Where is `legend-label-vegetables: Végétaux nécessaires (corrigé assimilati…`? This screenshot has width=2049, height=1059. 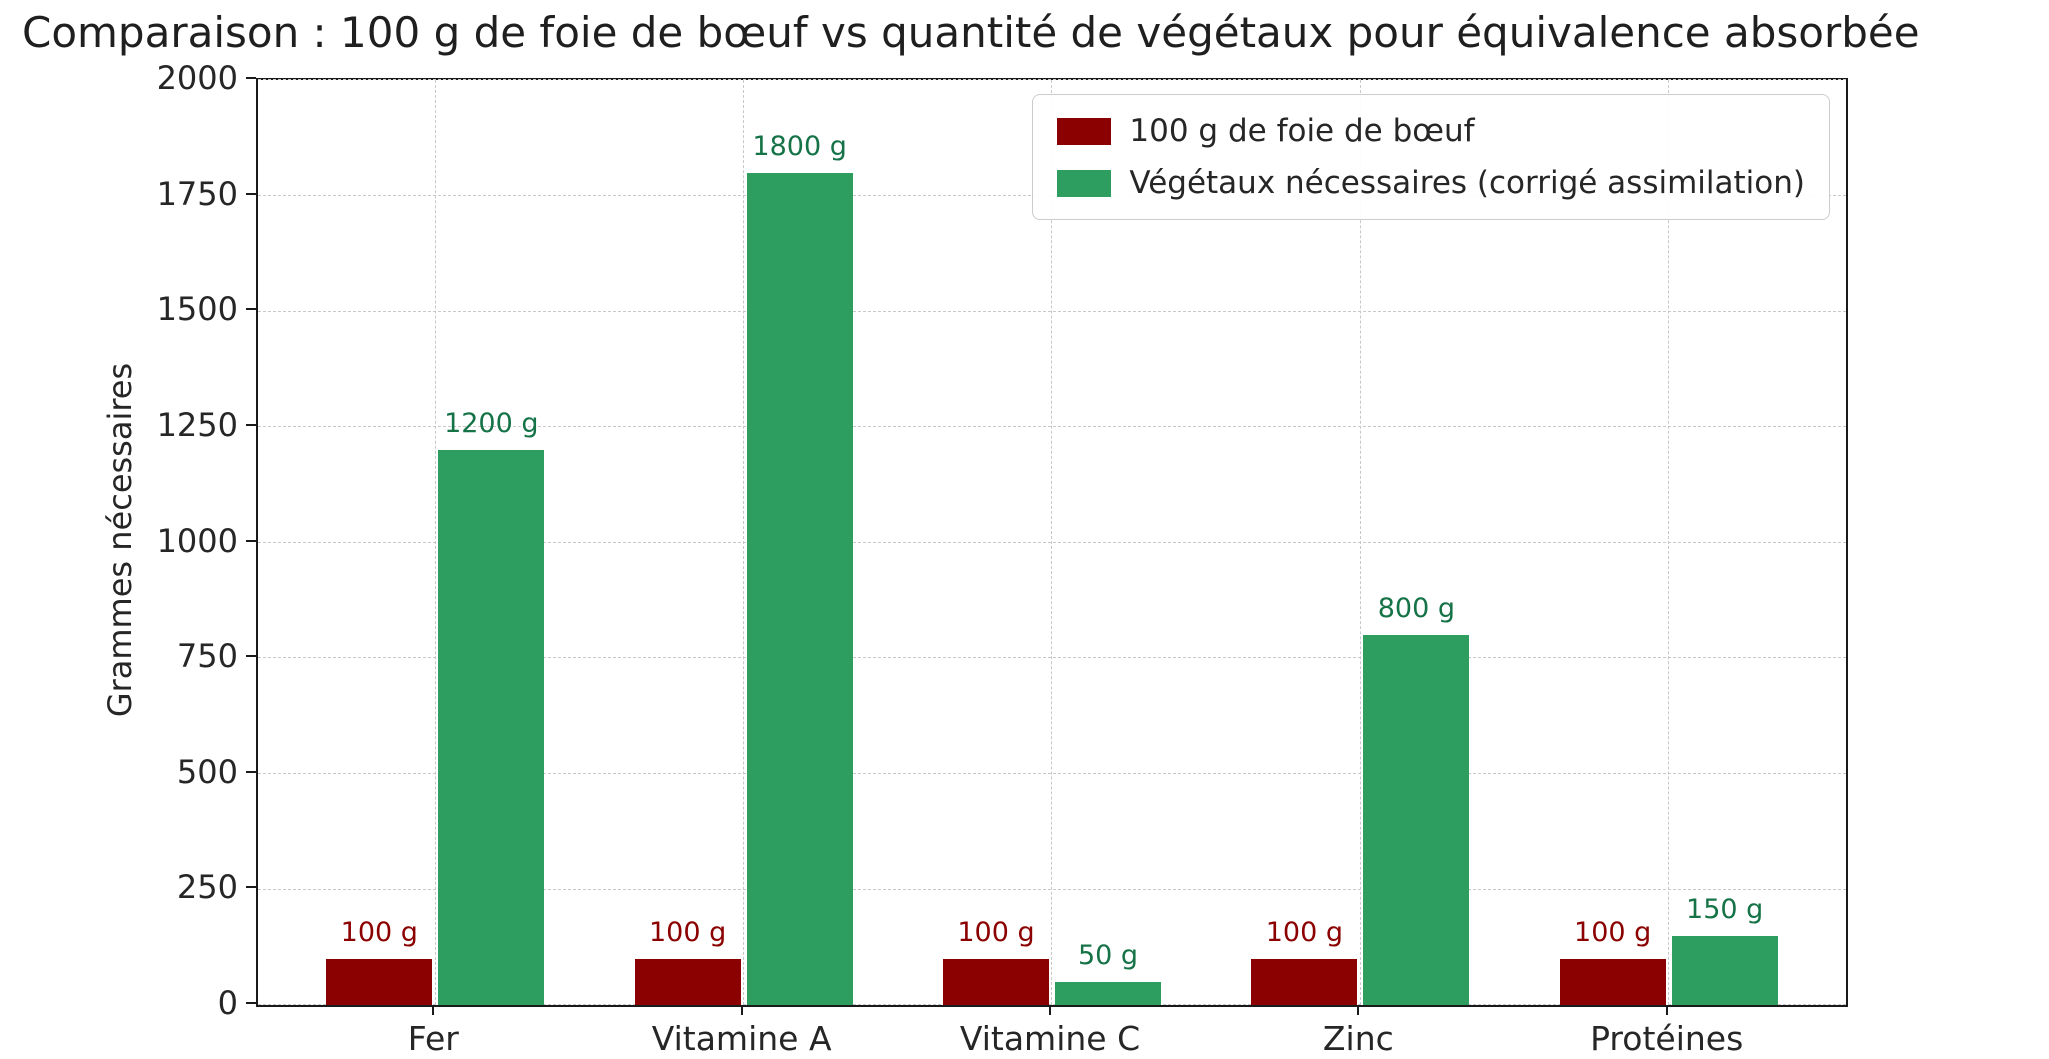
legend-label-vegetables: Végétaux nécessaires (corrigé assimilati… is located at coordinates (1467, 183).